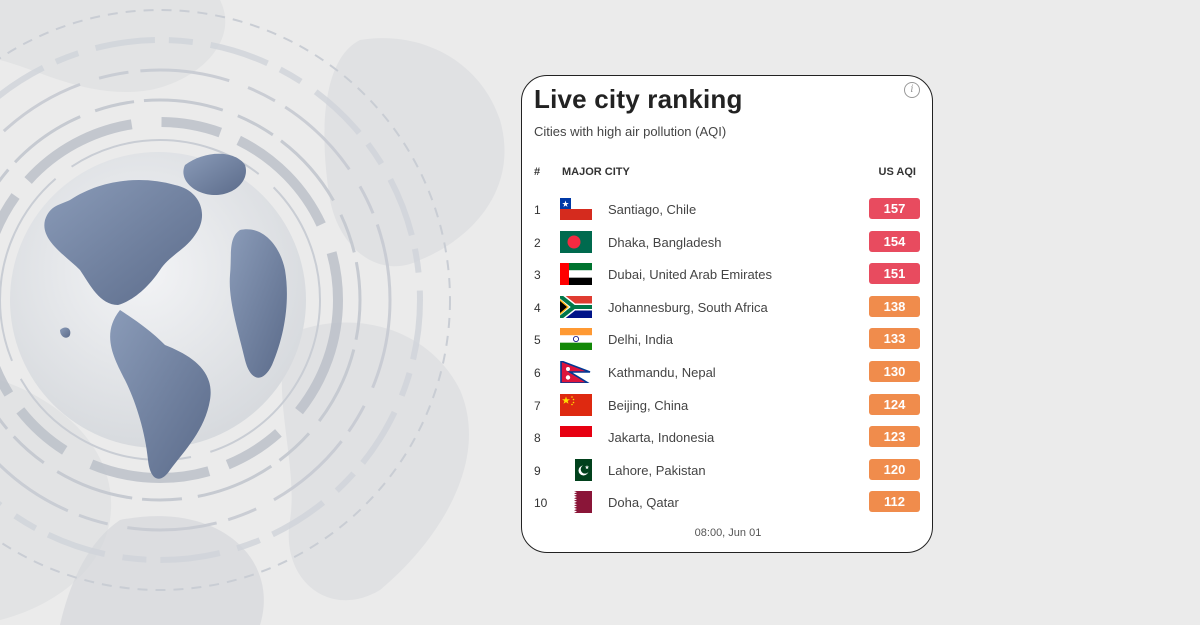 The height and width of the screenshot is (625, 1200). I want to click on column-header-rank: #, so click(537, 172).